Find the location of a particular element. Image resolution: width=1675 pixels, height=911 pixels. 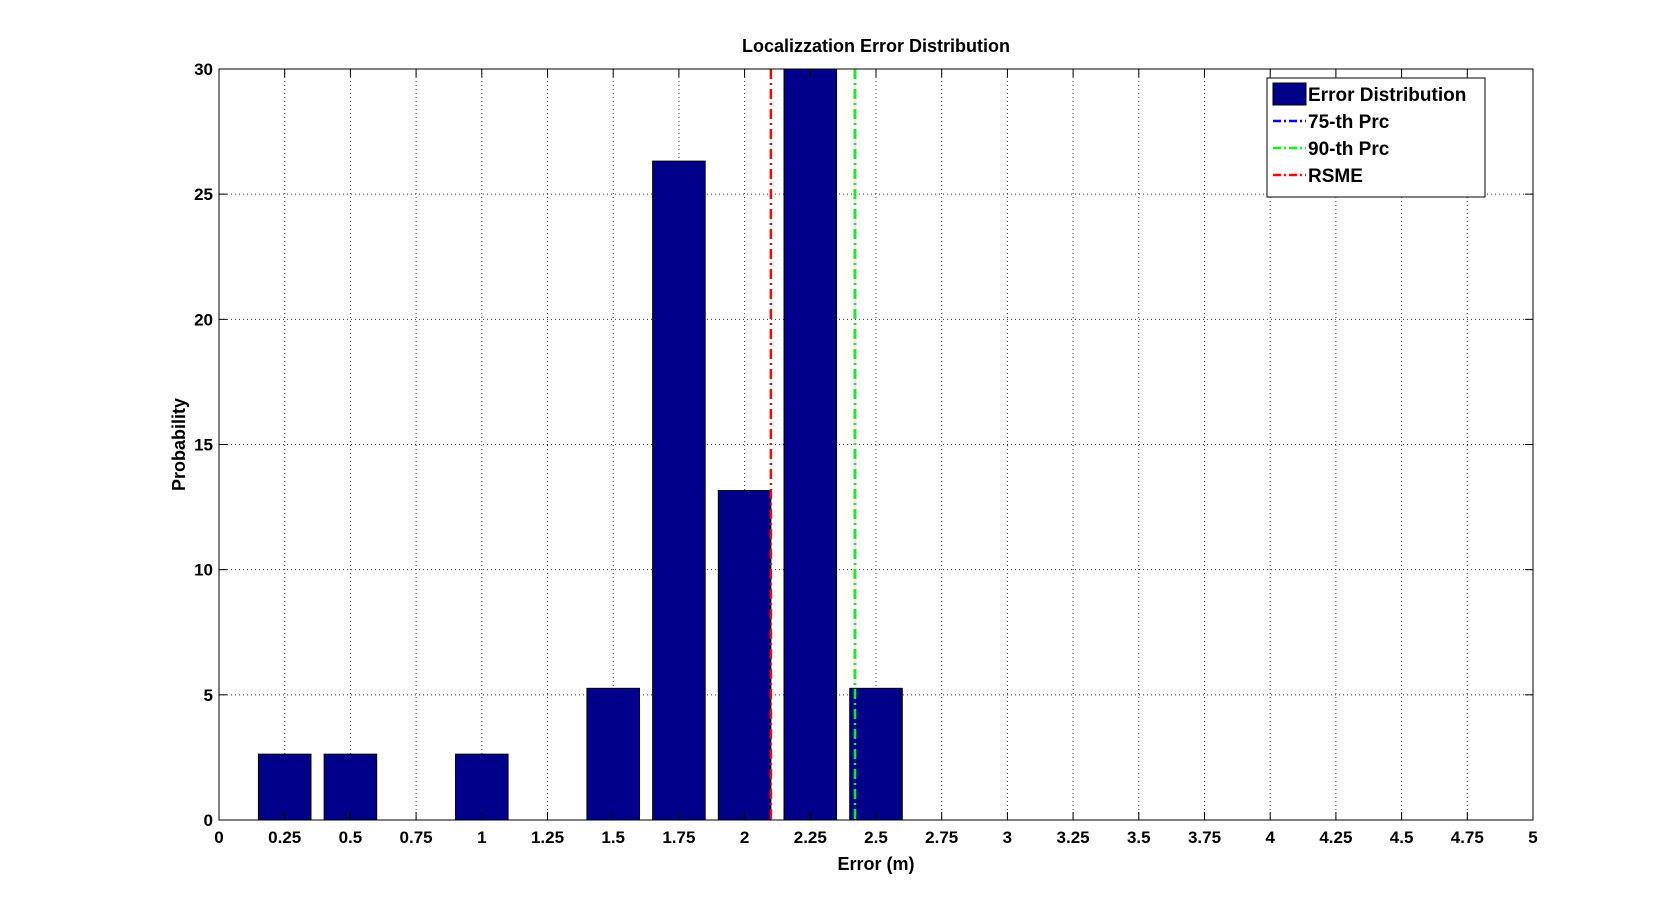

y-tick-label: 25 is located at coordinates (203, 194).